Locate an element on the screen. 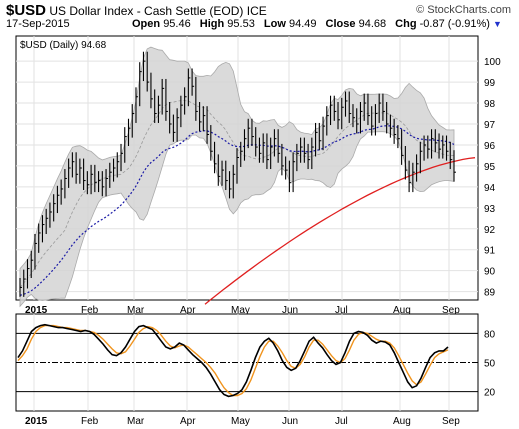 The height and width of the screenshot is (429, 519). high-value: 95.53 is located at coordinates (241, 24).